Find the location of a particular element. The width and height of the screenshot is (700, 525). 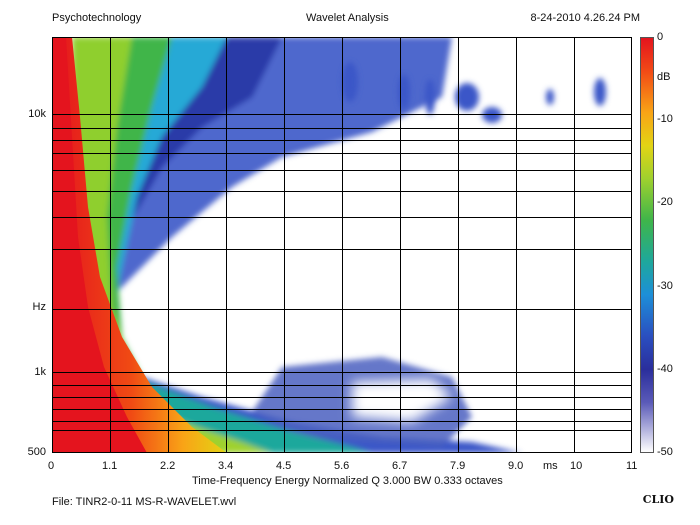

app-name: Psychotechnology is located at coordinates (97, 18).